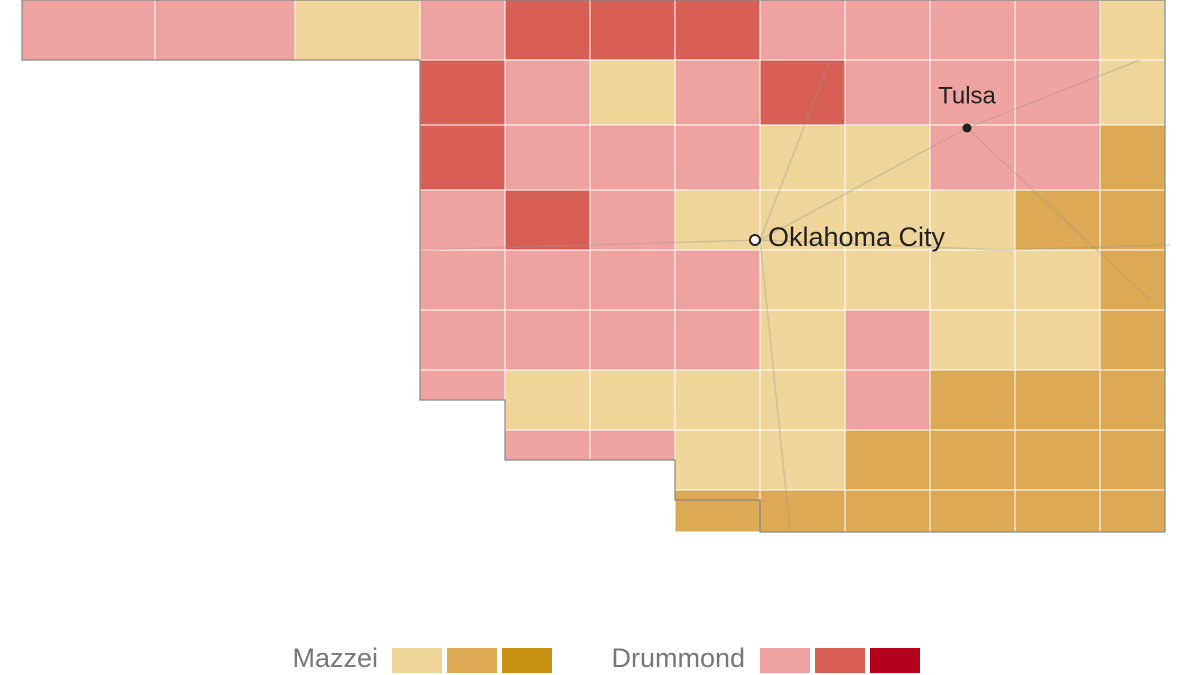 The height and width of the screenshot is (675, 1200). What do you see at coordinates (755, 240) in the screenshot?
I see `capital-dot` at bounding box center [755, 240].